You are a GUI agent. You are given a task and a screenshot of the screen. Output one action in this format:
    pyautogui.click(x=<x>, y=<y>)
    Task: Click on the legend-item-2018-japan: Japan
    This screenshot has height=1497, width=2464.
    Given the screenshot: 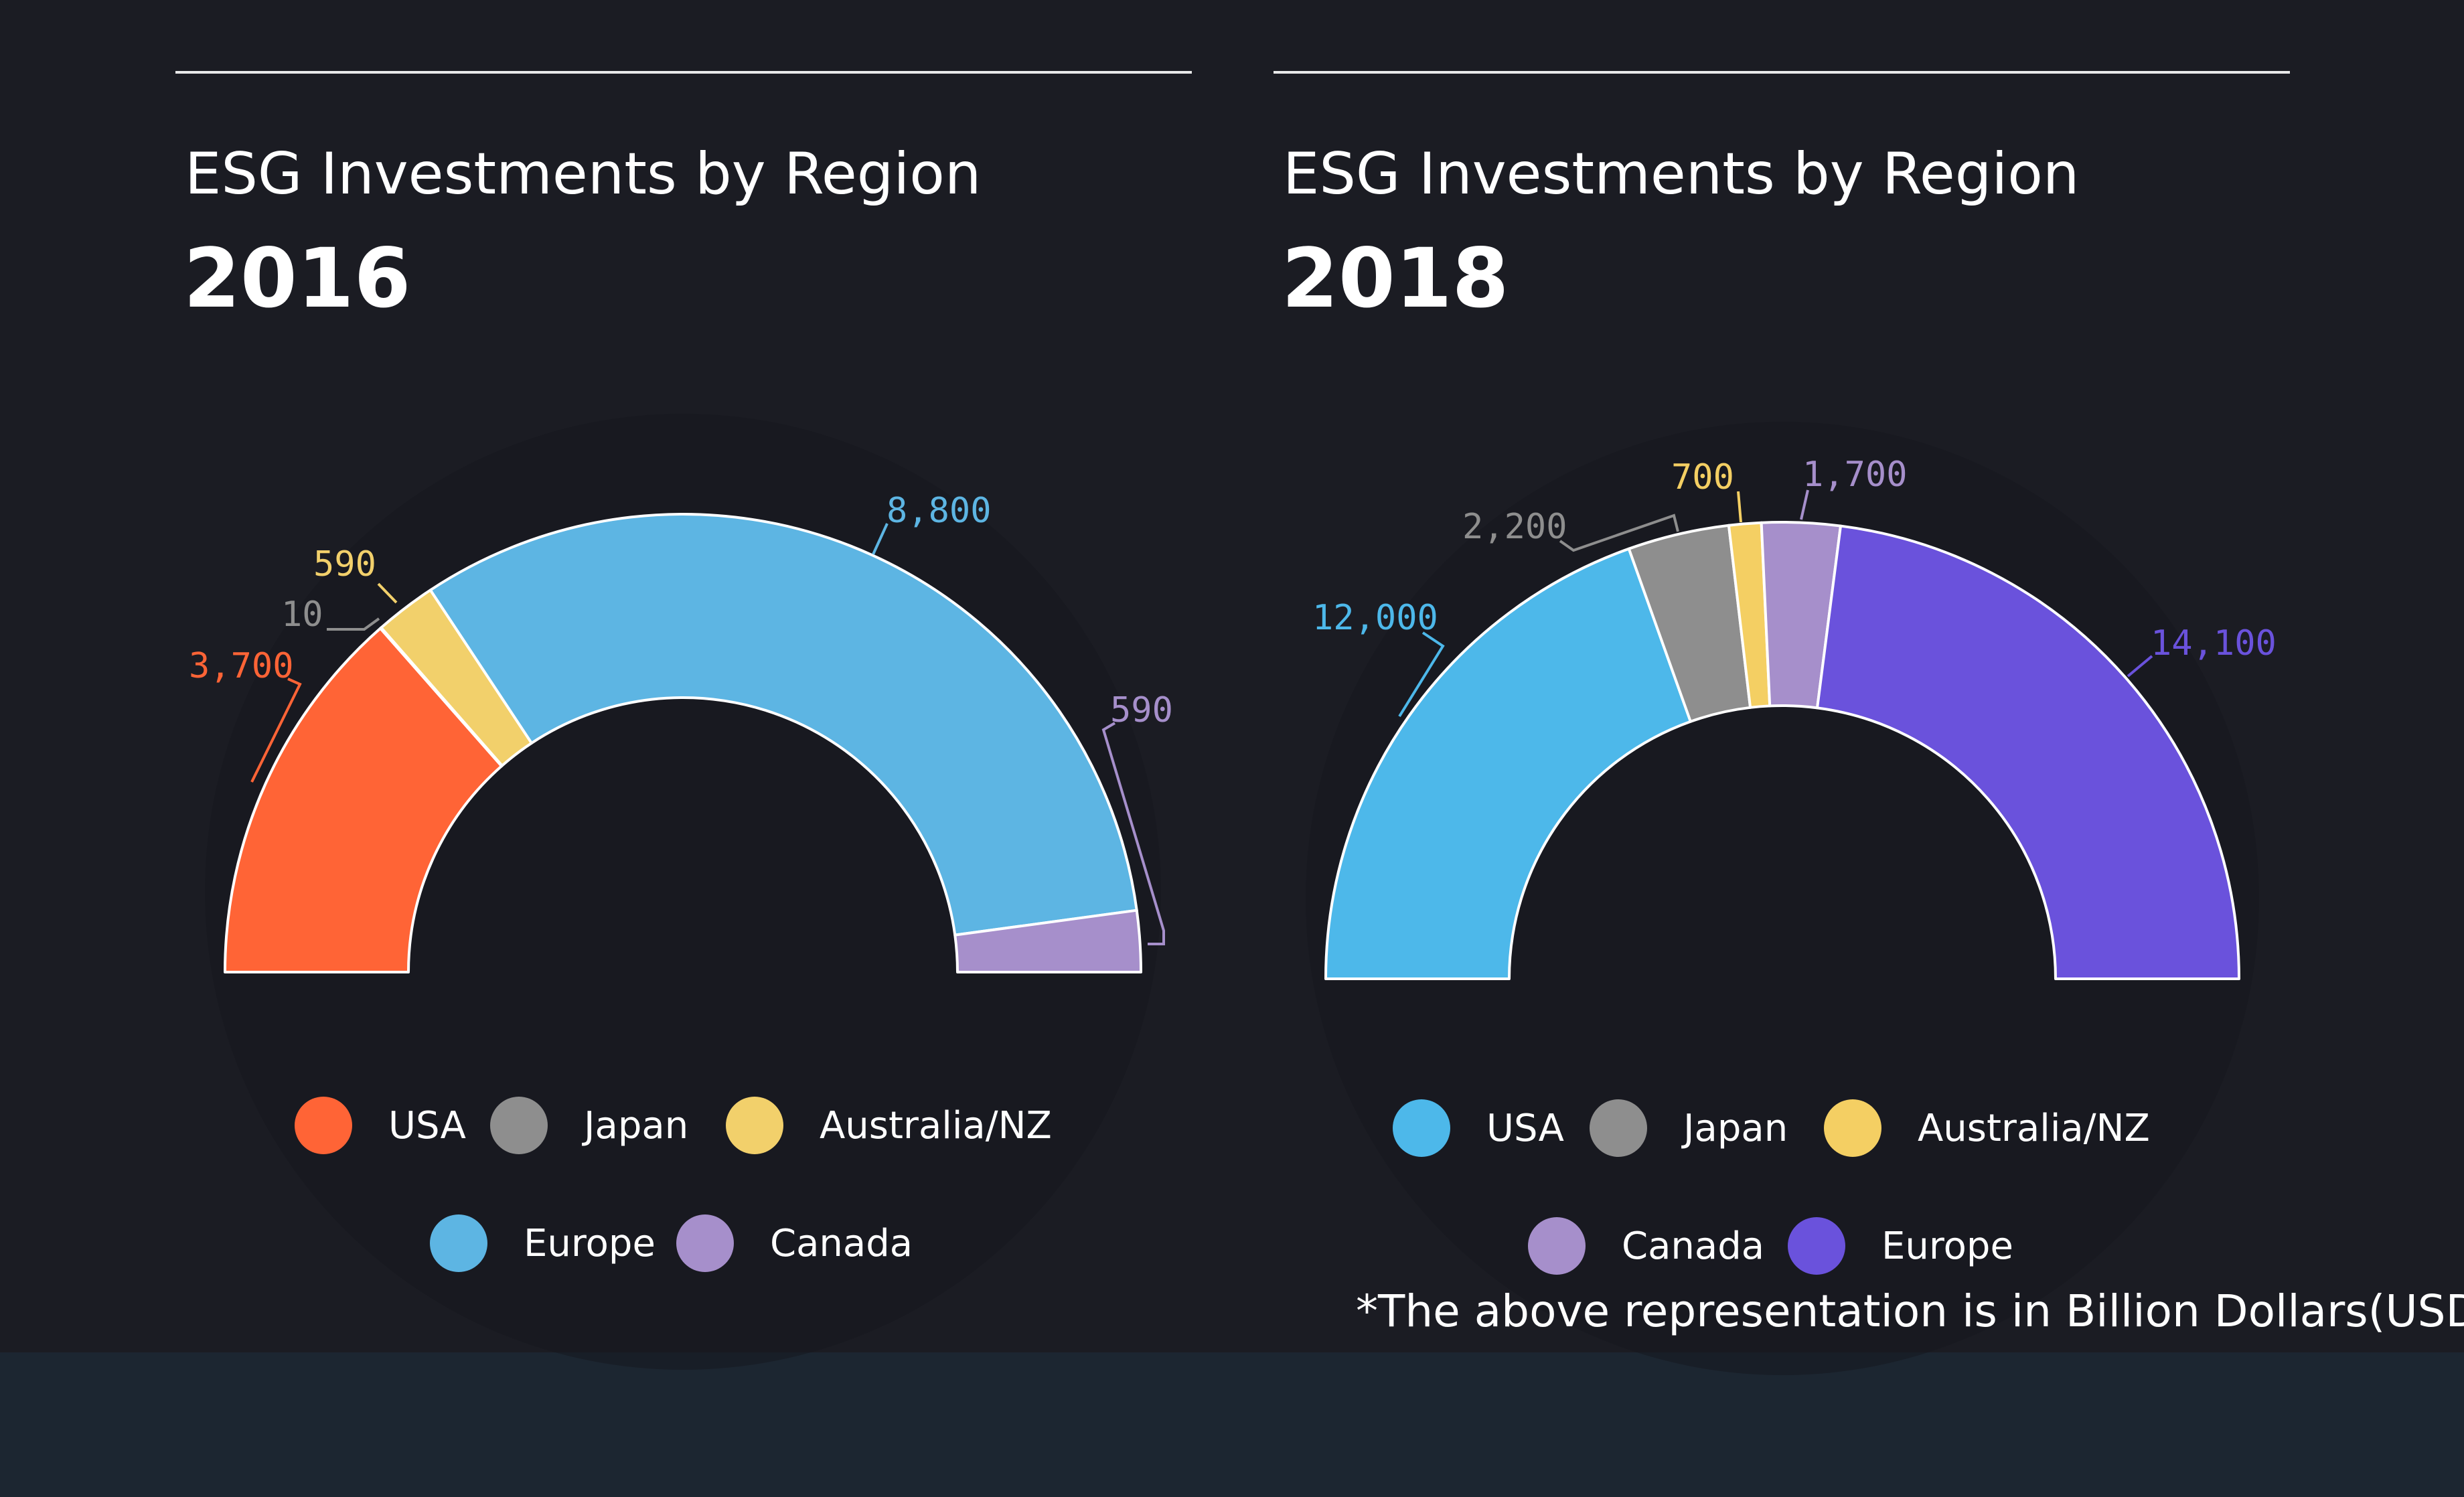 What is the action you would take?
    pyautogui.click(x=1689, y=1128)
    